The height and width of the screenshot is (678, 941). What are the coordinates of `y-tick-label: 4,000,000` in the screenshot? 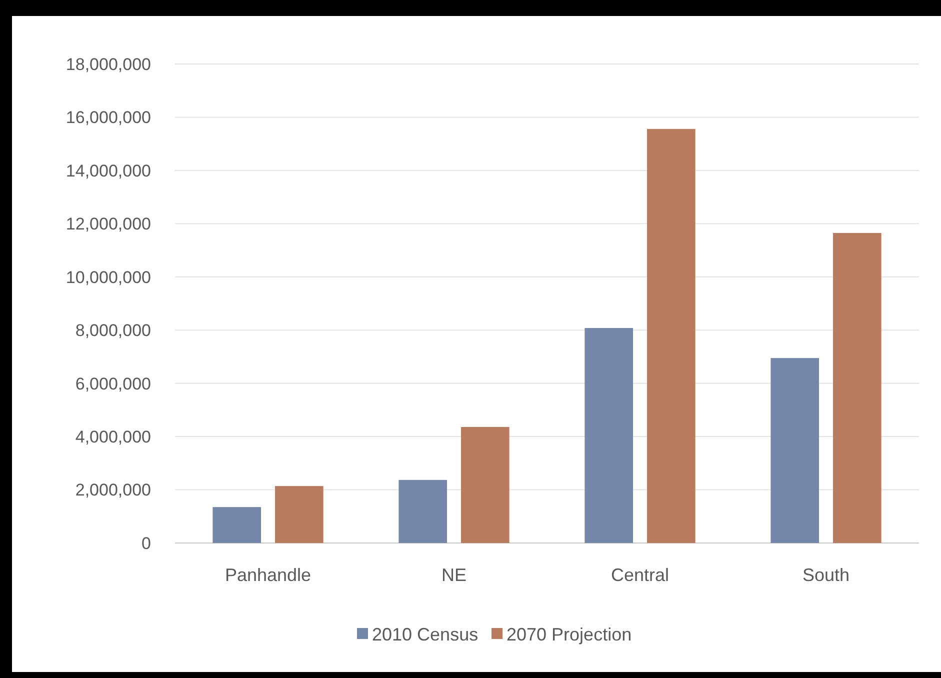 It's located at (113, 437).